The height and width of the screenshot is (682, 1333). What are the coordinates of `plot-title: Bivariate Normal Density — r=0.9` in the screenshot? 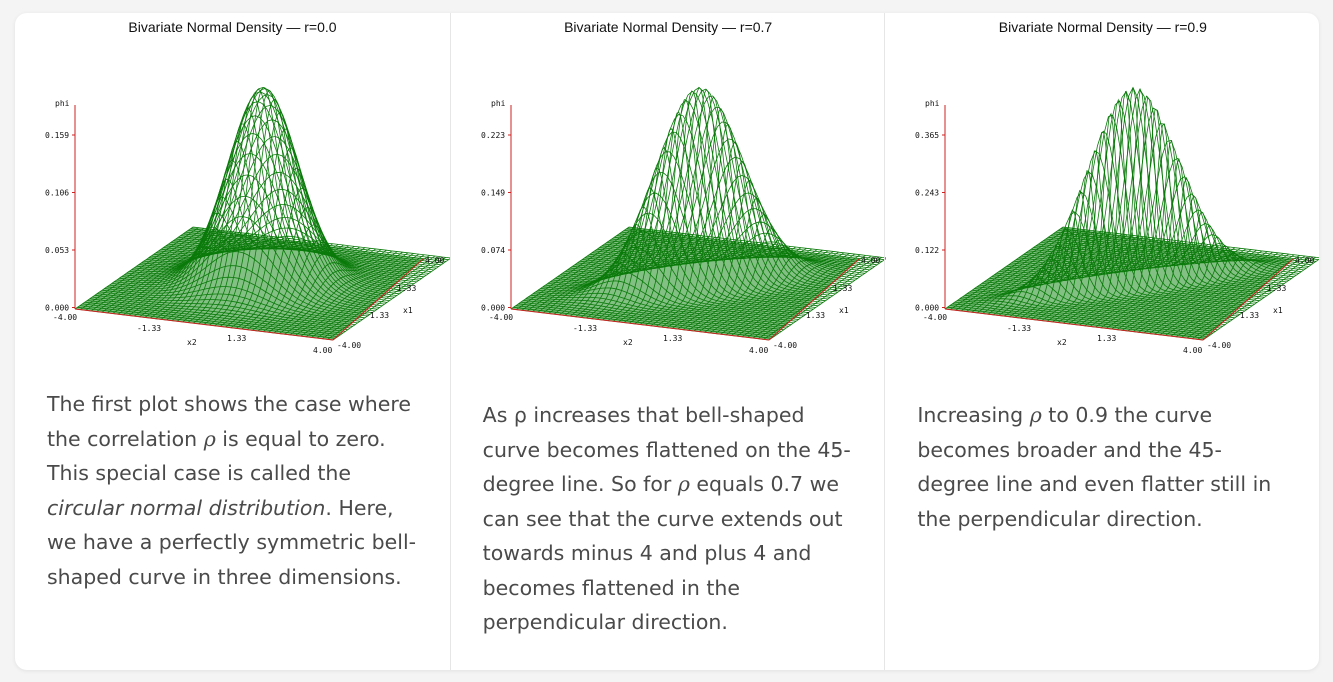 It's located at (1102, 27).